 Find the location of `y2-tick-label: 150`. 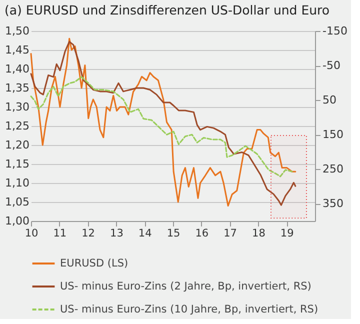

y2-tick-label: 150 is located at coordinates (333, 135).